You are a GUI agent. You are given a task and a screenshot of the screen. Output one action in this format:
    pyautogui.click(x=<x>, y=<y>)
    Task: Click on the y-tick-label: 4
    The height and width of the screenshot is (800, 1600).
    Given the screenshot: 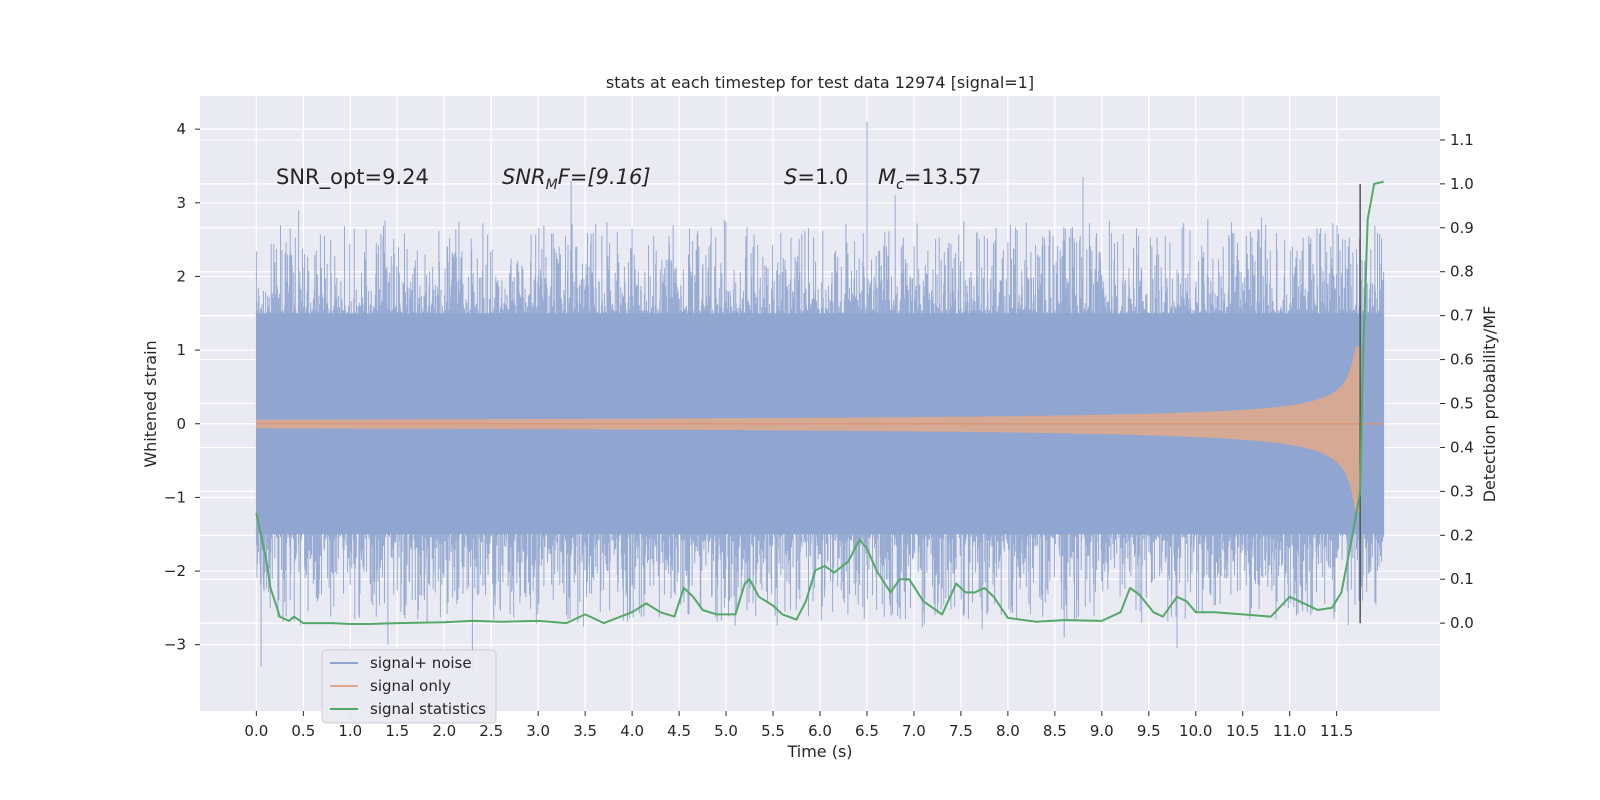 What is the action you would take?
    pyautogui.click(x=181, y=129)
    